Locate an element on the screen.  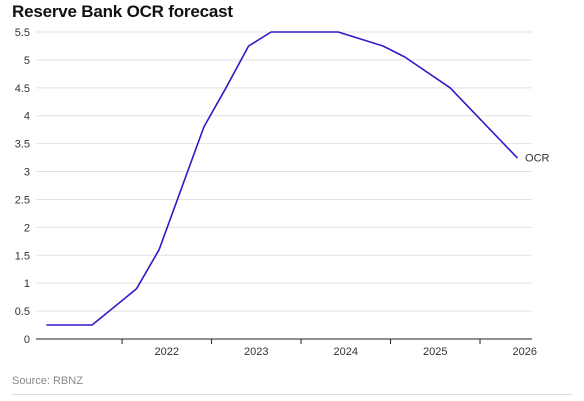
chart-title: Reserve Bank OCR forecast is located at coordinates (122, 11).